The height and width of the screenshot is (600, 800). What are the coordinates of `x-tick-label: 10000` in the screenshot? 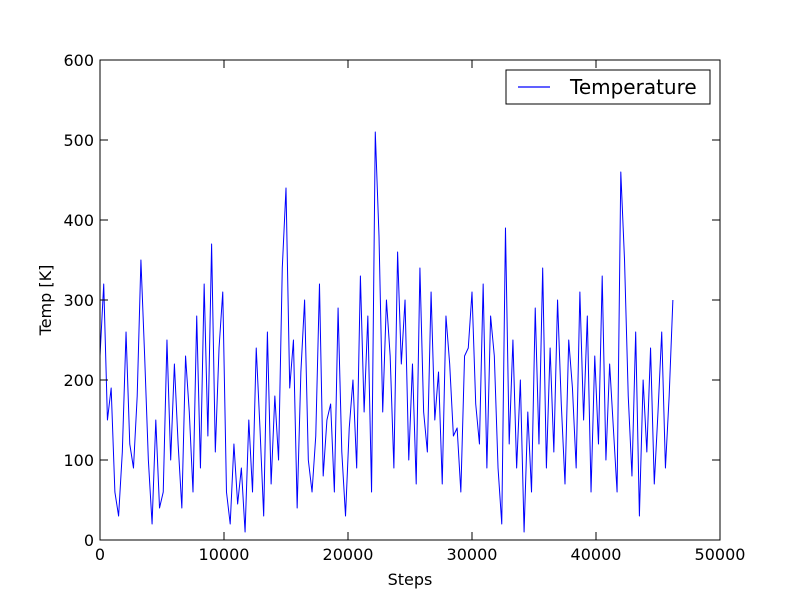 It's located at (224, 554).